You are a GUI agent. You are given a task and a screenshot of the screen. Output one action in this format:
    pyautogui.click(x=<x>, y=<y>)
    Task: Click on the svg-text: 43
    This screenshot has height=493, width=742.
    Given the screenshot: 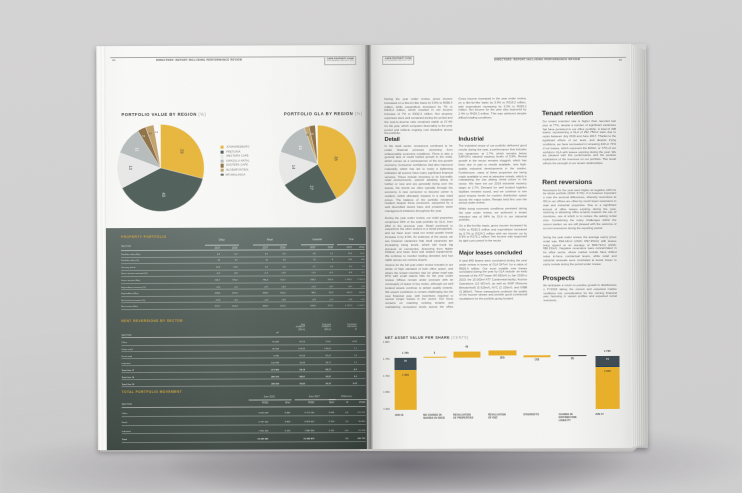 What is the action you would take?
    pyautogui.click(x=163, y=194)
    